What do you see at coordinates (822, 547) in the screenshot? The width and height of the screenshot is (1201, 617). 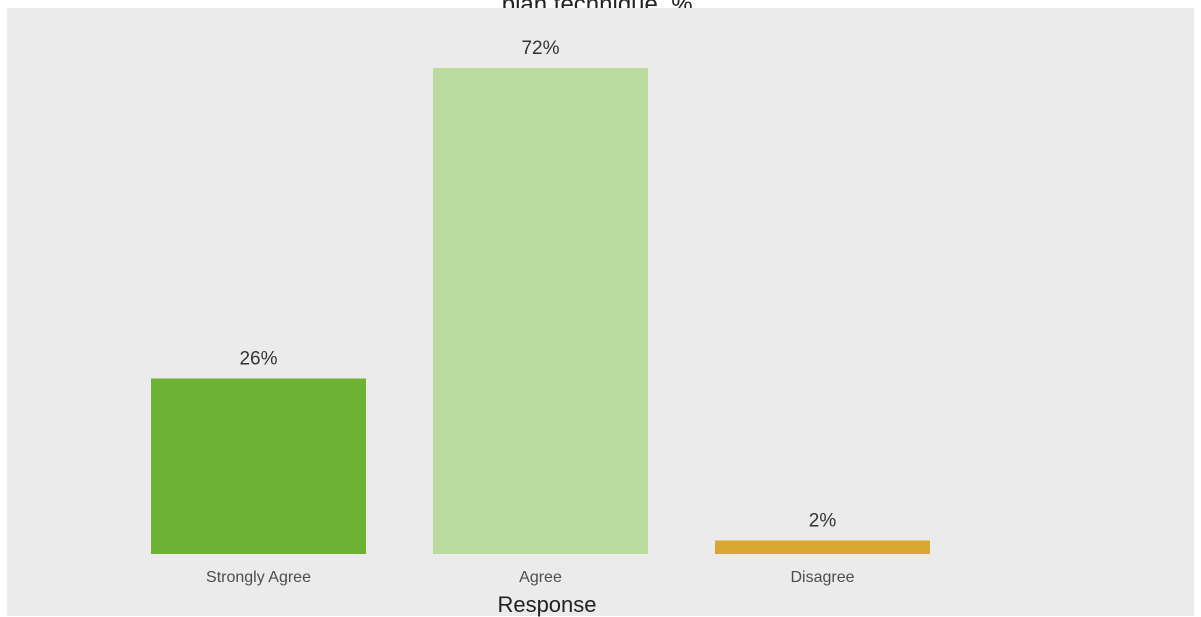 I see `bar-disagree` at bounding box center [822, 547].